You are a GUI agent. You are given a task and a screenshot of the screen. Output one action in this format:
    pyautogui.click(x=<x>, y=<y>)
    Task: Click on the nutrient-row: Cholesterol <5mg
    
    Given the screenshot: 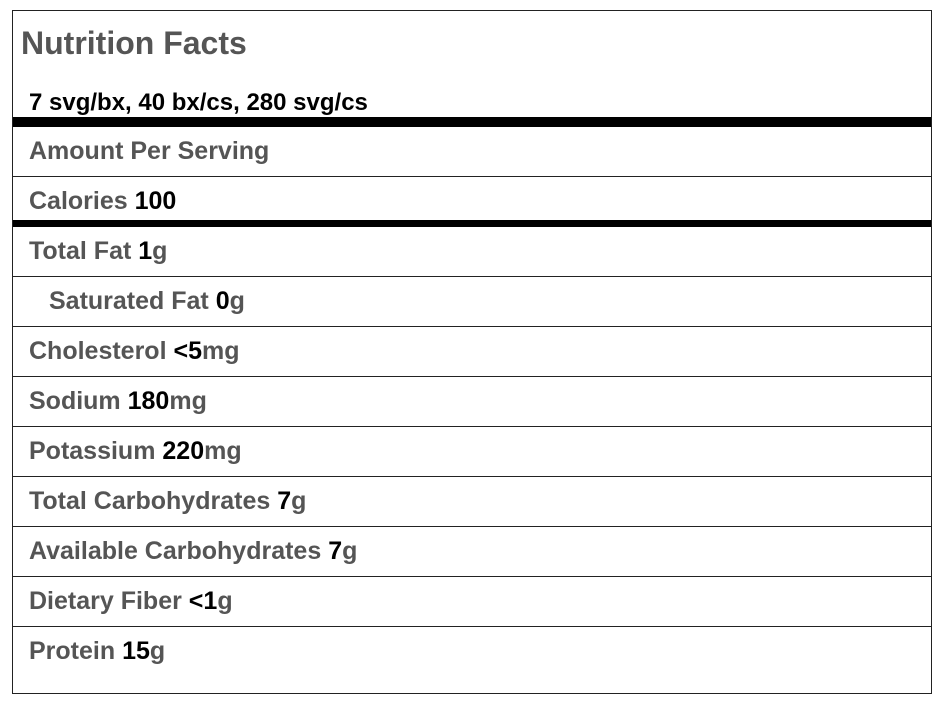 What is the action you would take?
    pyautogui.click(x=472, y=352)
    